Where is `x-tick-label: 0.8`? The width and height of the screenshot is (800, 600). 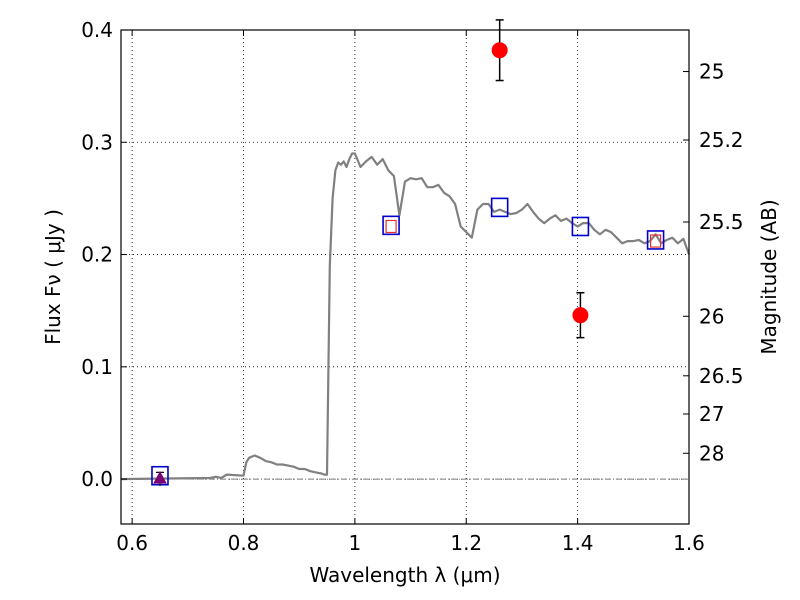 x-tick-label: 0.8 is located at coordinates (244, 543).